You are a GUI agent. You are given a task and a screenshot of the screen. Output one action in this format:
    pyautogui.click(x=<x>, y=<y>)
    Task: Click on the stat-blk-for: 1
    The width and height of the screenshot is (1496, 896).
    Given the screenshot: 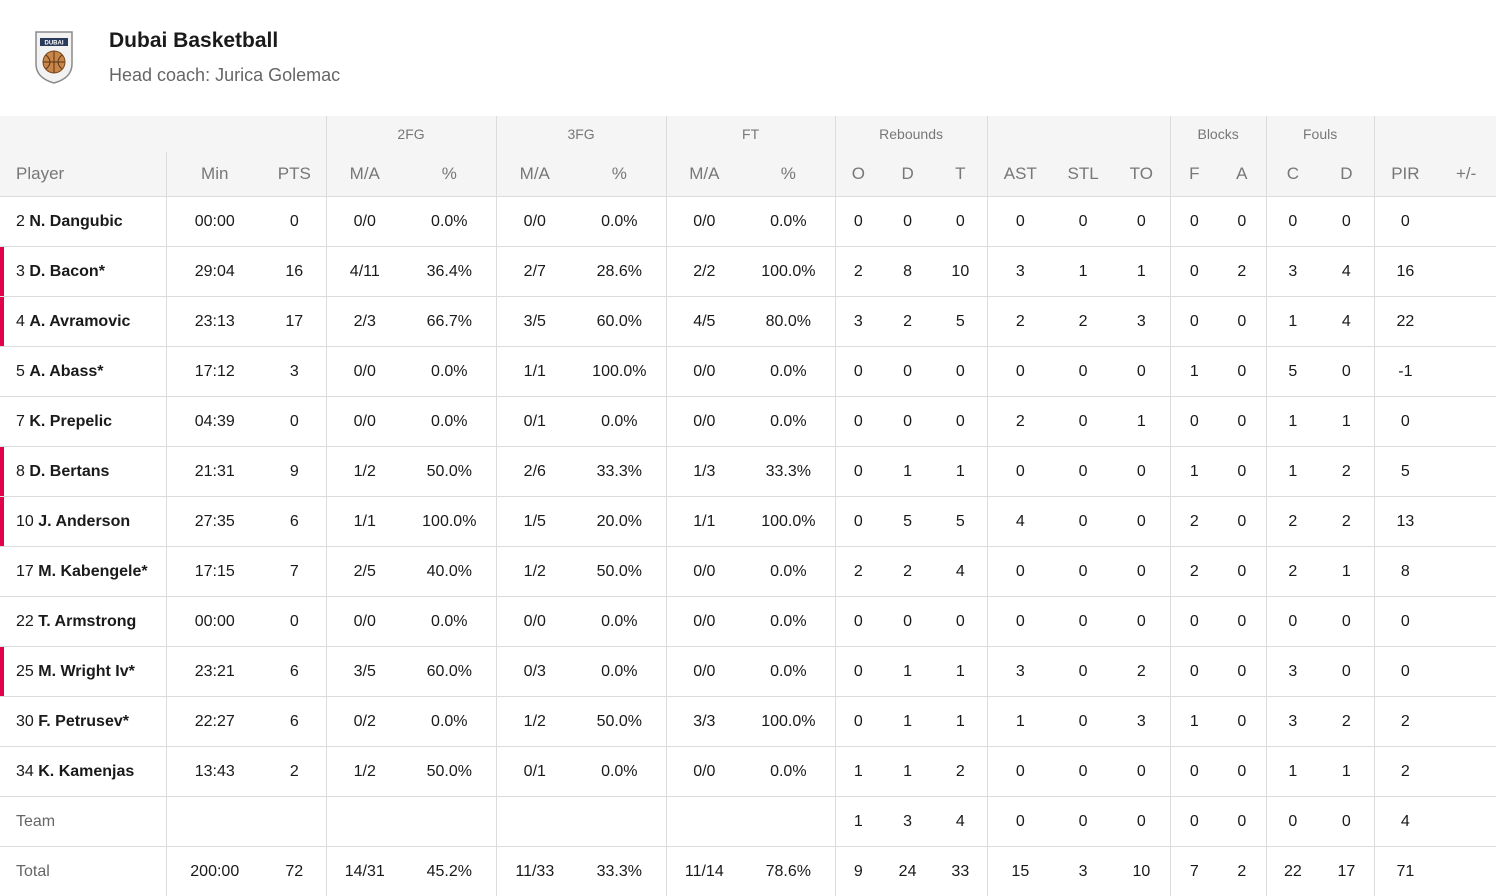 What is the action you would take?
    pyautogui.click(x=1194, y=472)
    